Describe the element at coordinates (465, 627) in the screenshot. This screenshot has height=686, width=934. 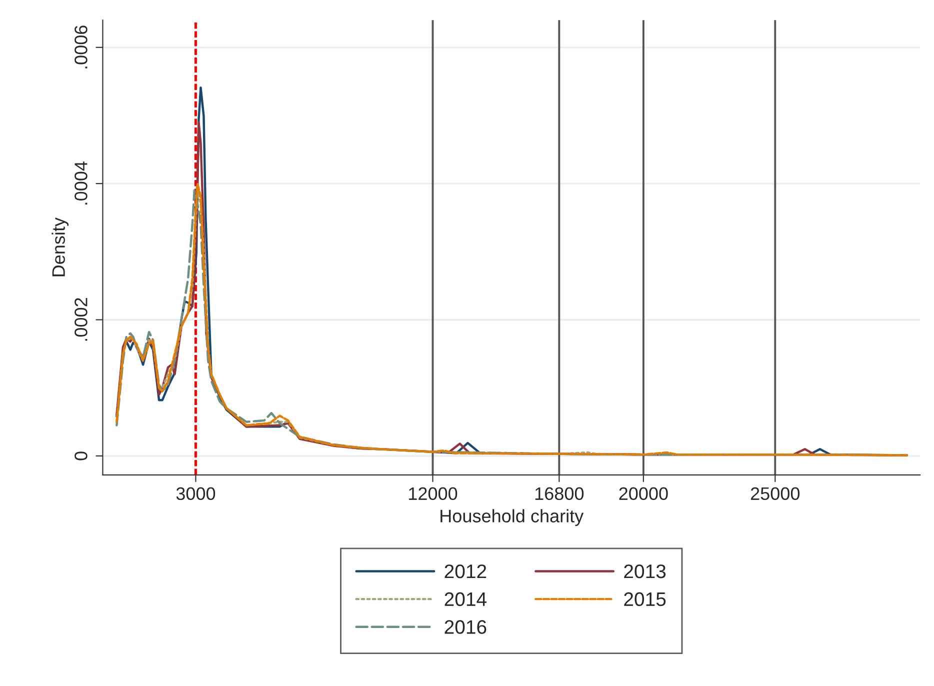
I see `legend-label: 2016` at that location.